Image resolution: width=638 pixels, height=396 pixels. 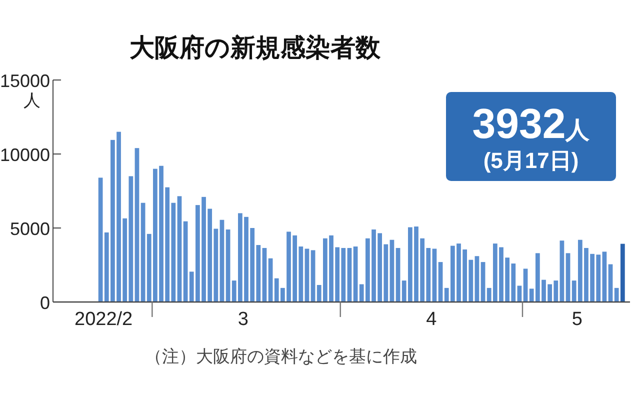 What do you see at coordinates (25, 81) in the screenshot?
I see `y-tick-label: 15000` at bounding box center [25, 81].